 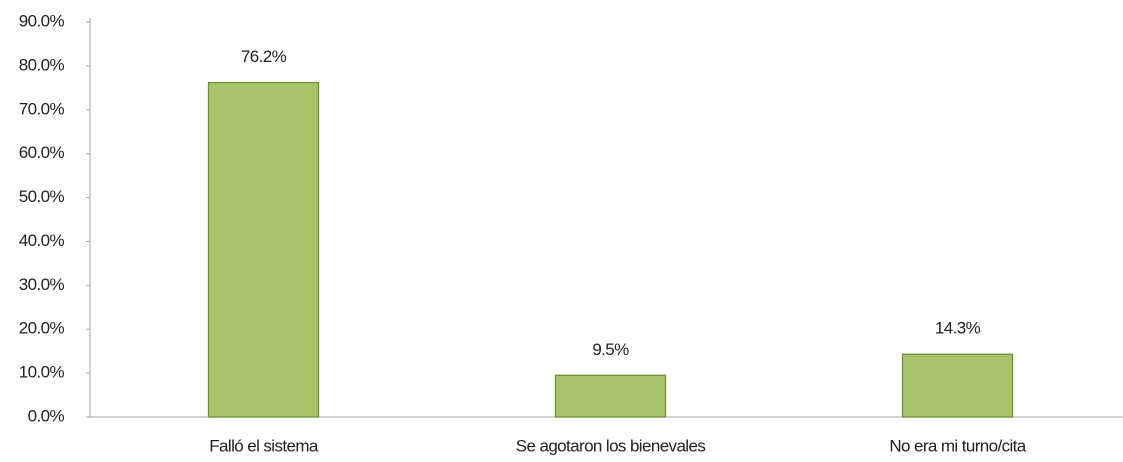 I want to click on y-tick-label: 80.0%, so click(x=42, y=64).